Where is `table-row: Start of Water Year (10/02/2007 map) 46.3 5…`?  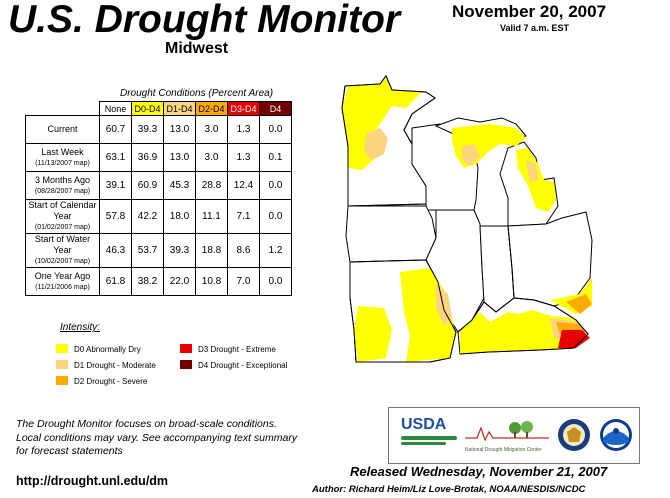
table-row: Start of Water Year (10/02/2007 map) 46.3 5… is located at coordinates (158, 250).